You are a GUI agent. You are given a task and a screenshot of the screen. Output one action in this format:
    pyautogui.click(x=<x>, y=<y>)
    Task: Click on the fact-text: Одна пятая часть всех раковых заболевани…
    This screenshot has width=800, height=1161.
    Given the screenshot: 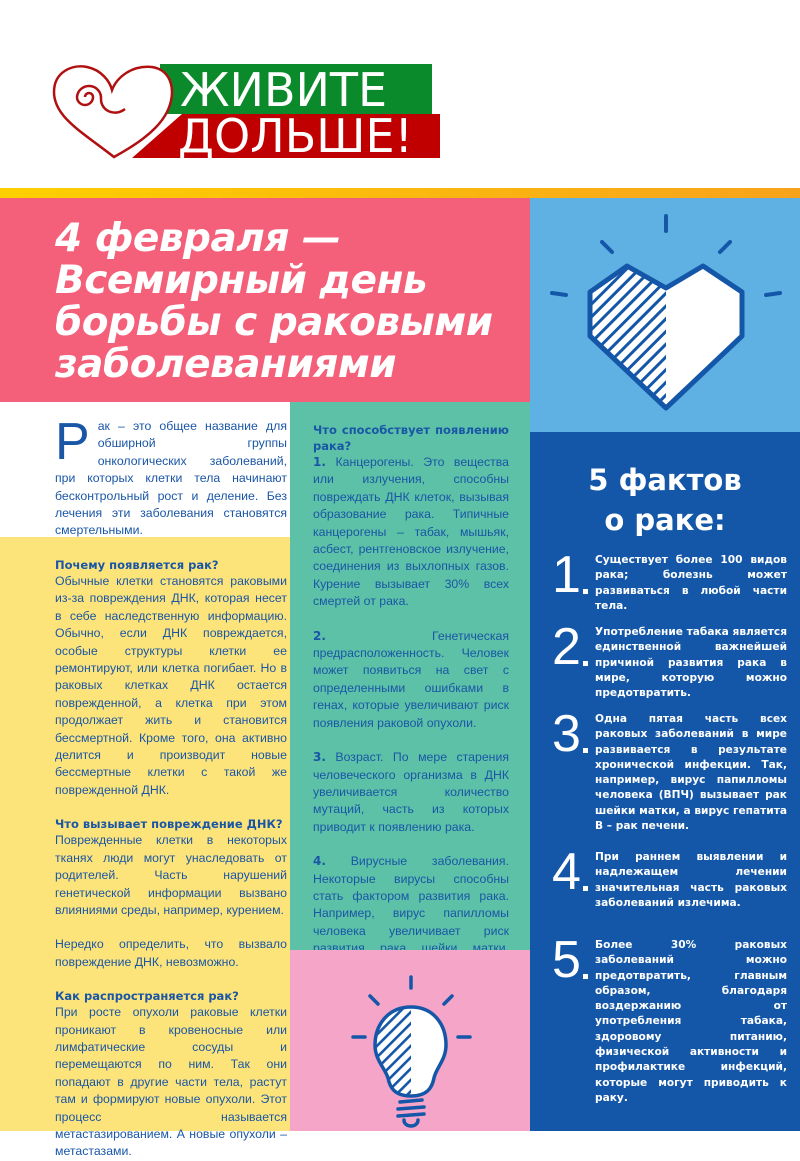 What is the action you would take?
    pyautogui.click(x=691, y=773)
    